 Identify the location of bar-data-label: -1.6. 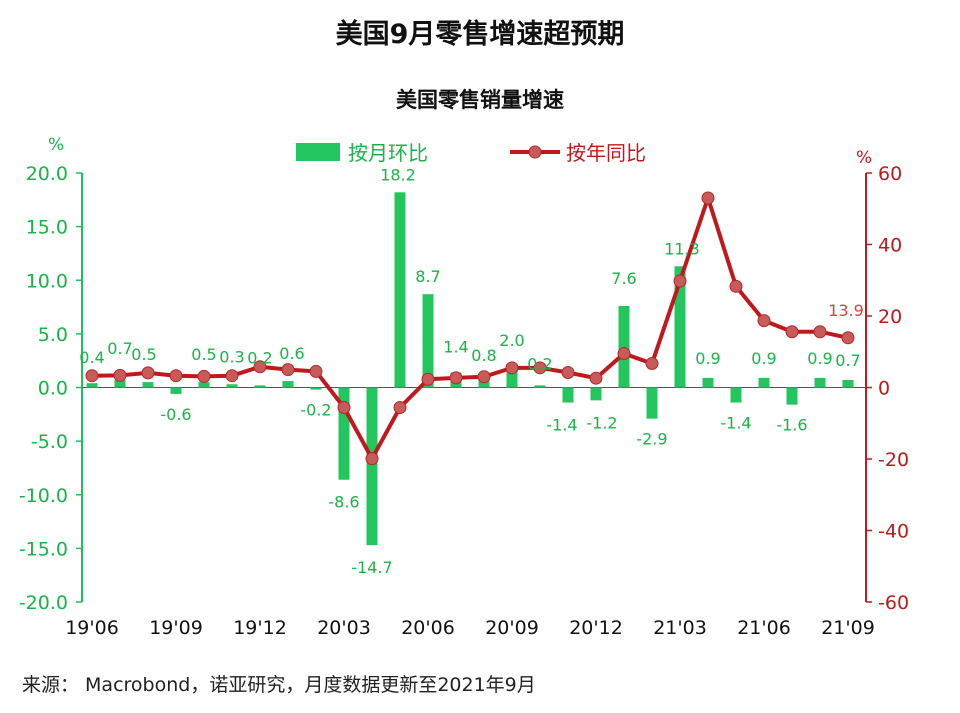
(791, 425).